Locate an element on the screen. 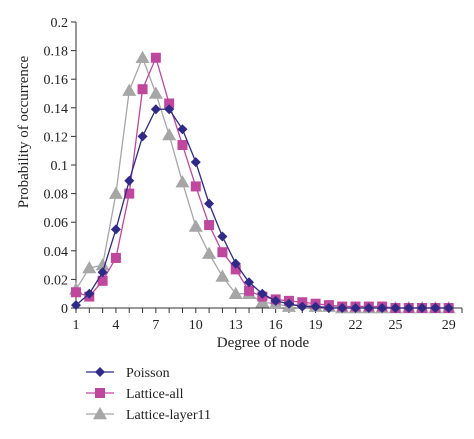 This screenshot has height=439, width=474. x-tick-label: 29 is located at coordinates (449, 325).